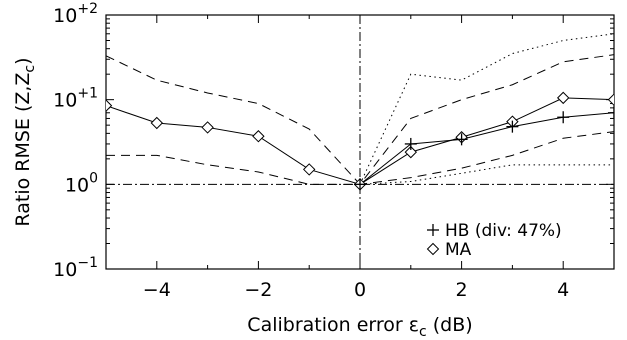 The height and width of the screenshot is (340, 627). Describe the element at coordinates (23, 60) in the screenshot. I see `y-axis-label-close: )` at that location.